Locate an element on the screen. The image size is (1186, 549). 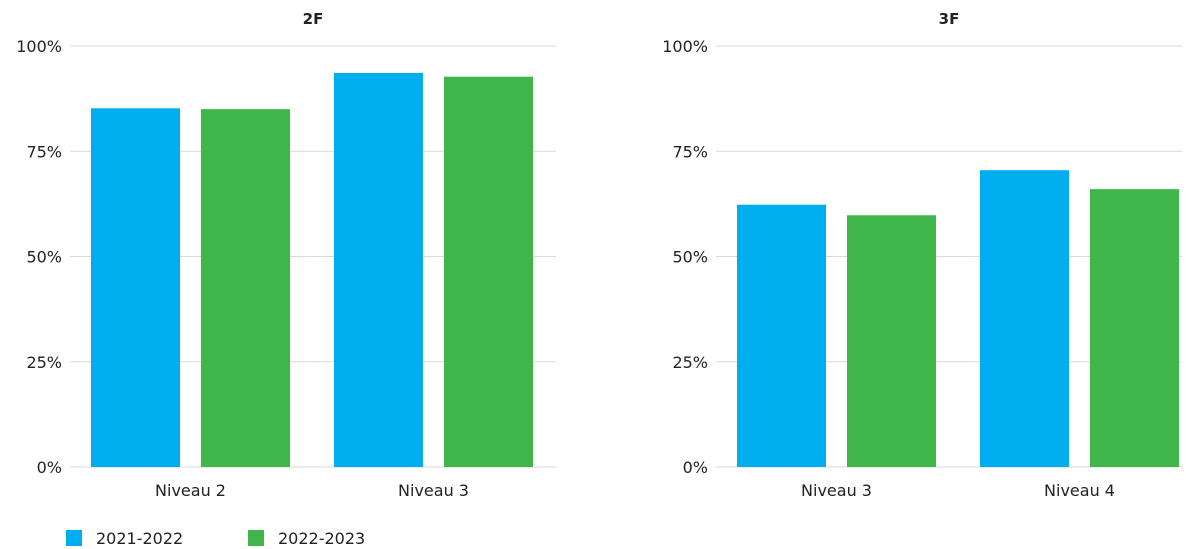
chart-title: 3F is located at coordinates (949, 19).